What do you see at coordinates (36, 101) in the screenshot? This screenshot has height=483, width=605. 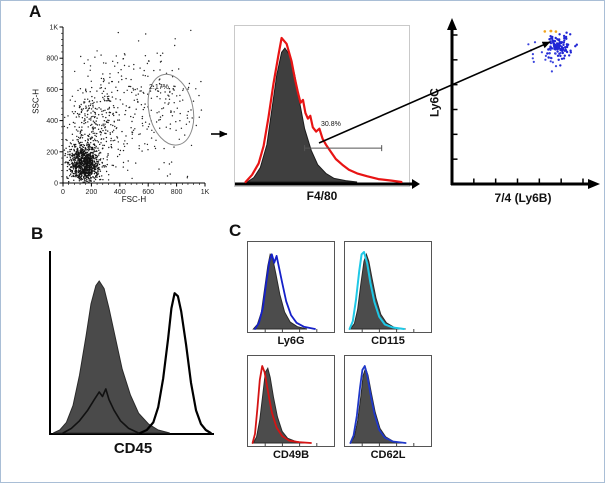 I see `ssc-h-axis-label: SSC-H` at bounding box center [36, 101].